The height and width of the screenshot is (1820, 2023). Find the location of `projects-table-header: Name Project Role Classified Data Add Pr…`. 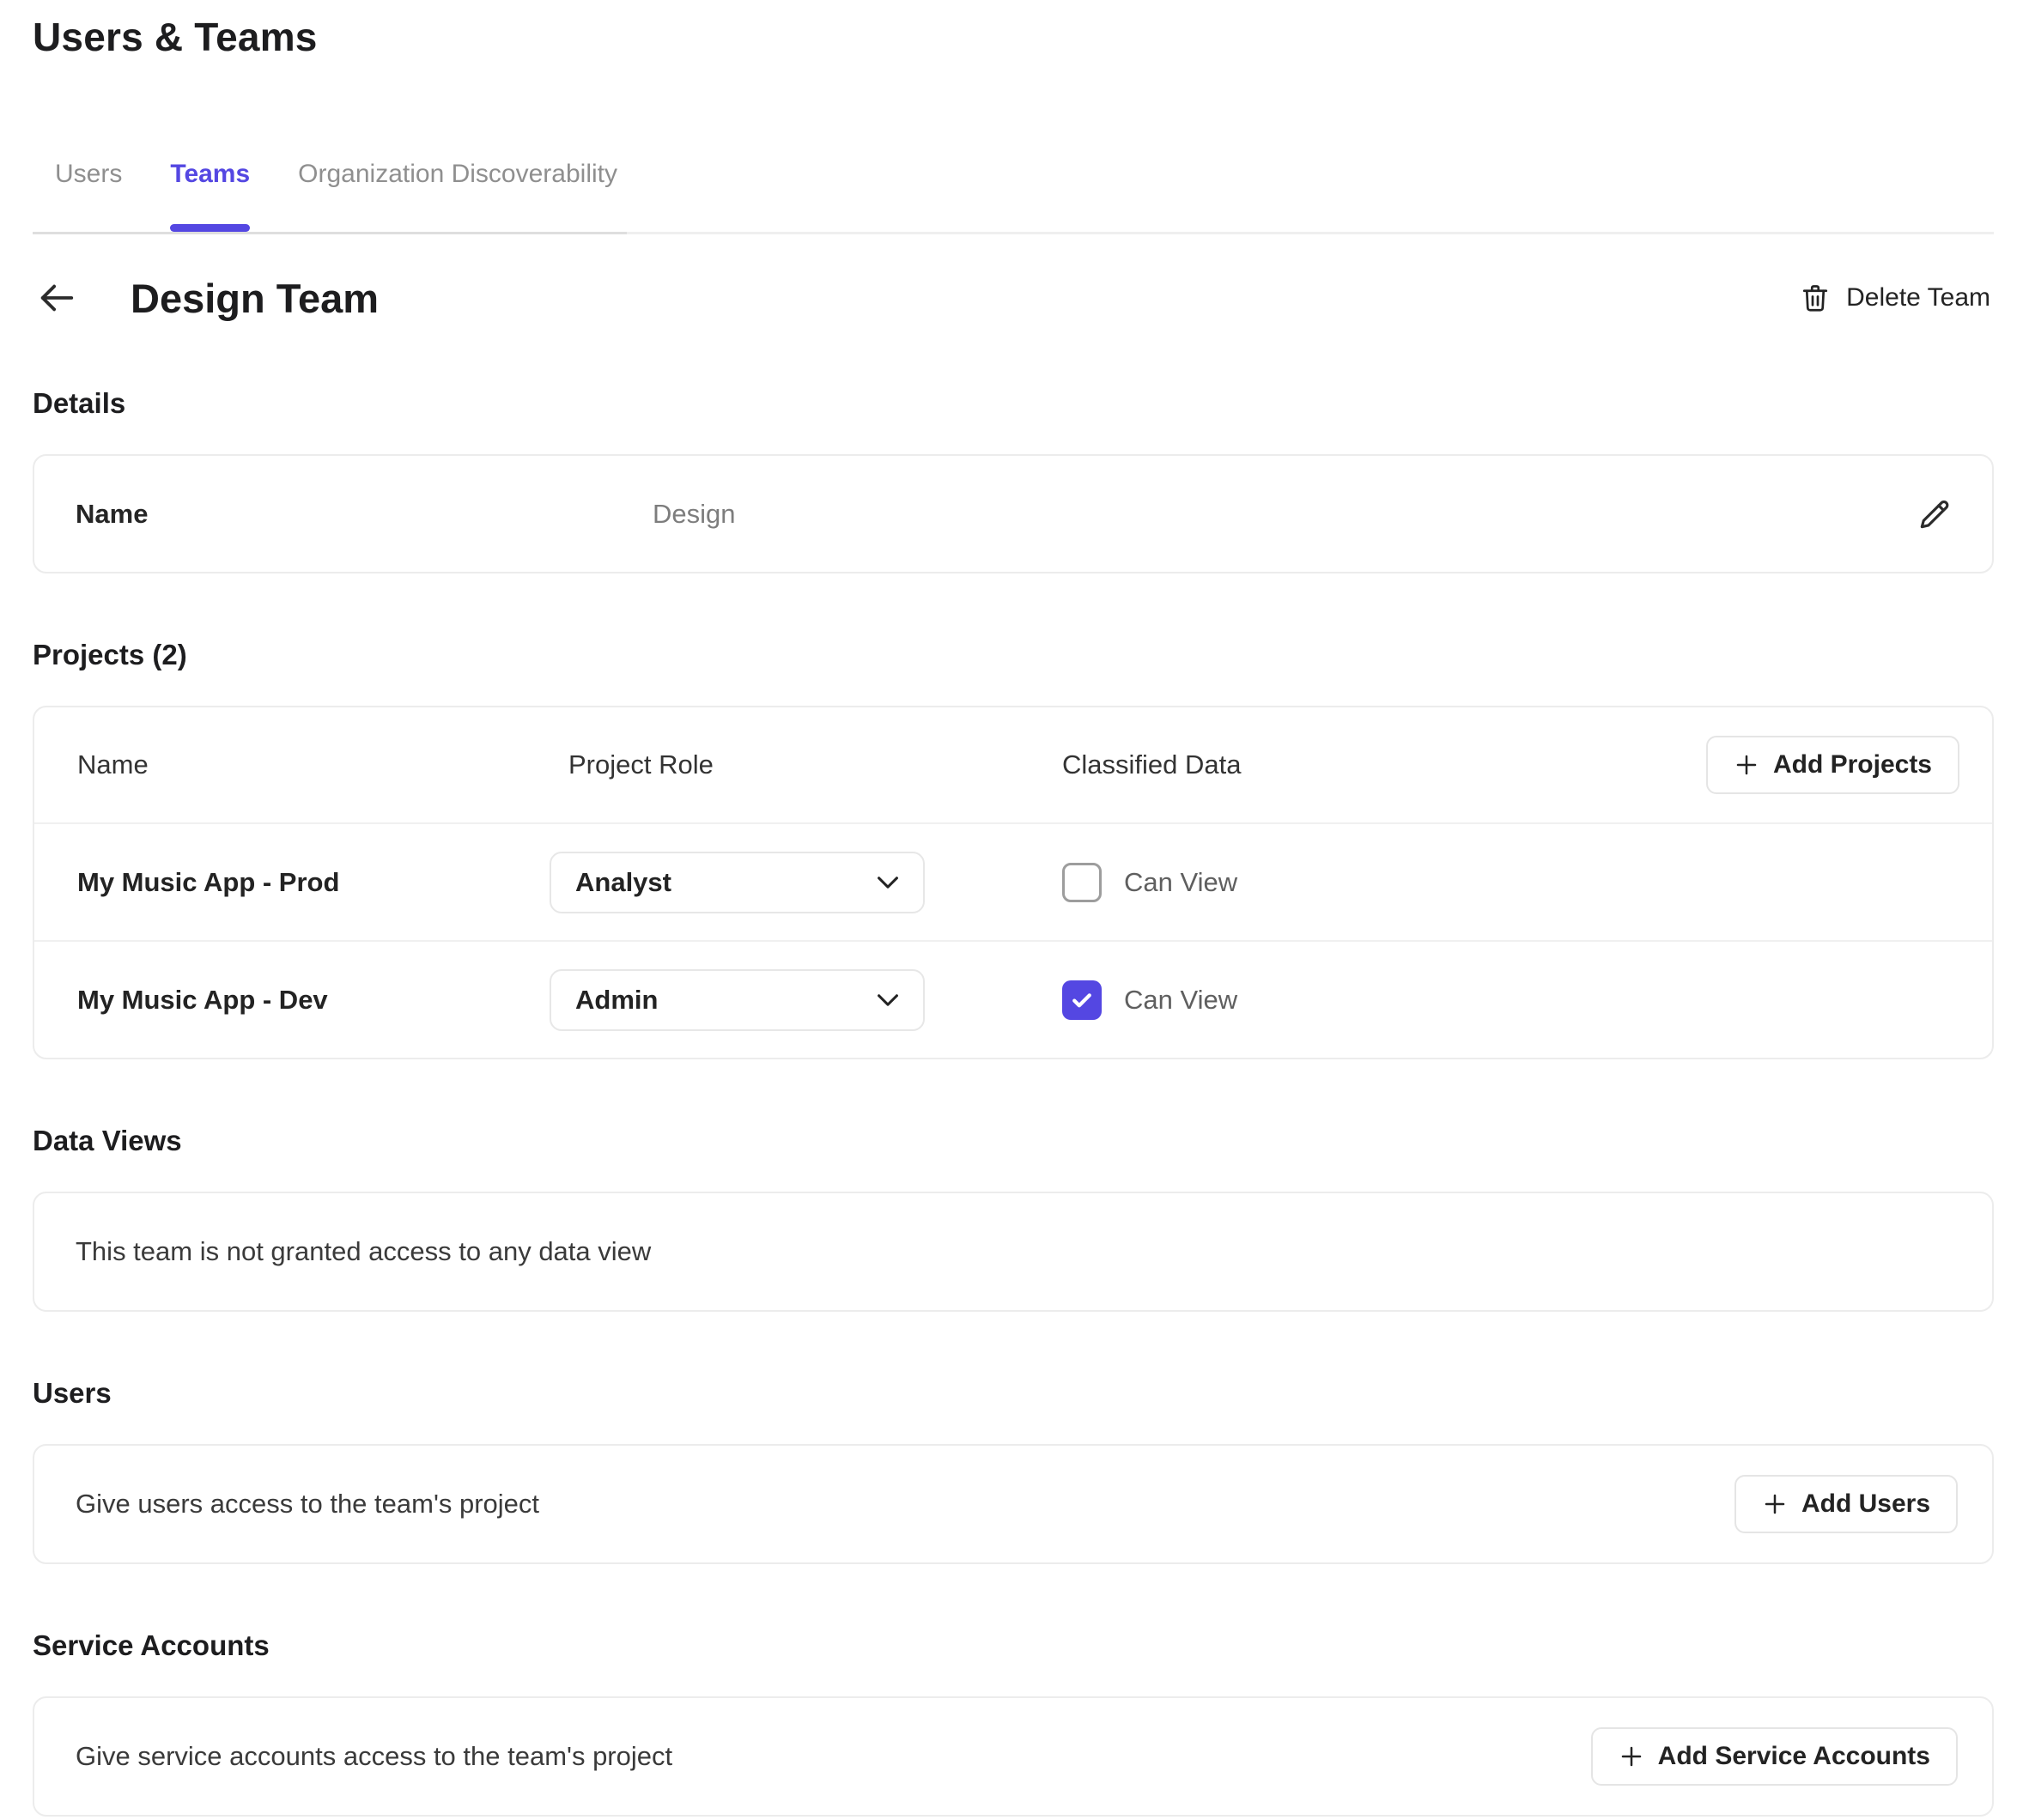

projects-table-header: Name Project Role Classified Data Add Pr… is located at coordinates (1013, 765).